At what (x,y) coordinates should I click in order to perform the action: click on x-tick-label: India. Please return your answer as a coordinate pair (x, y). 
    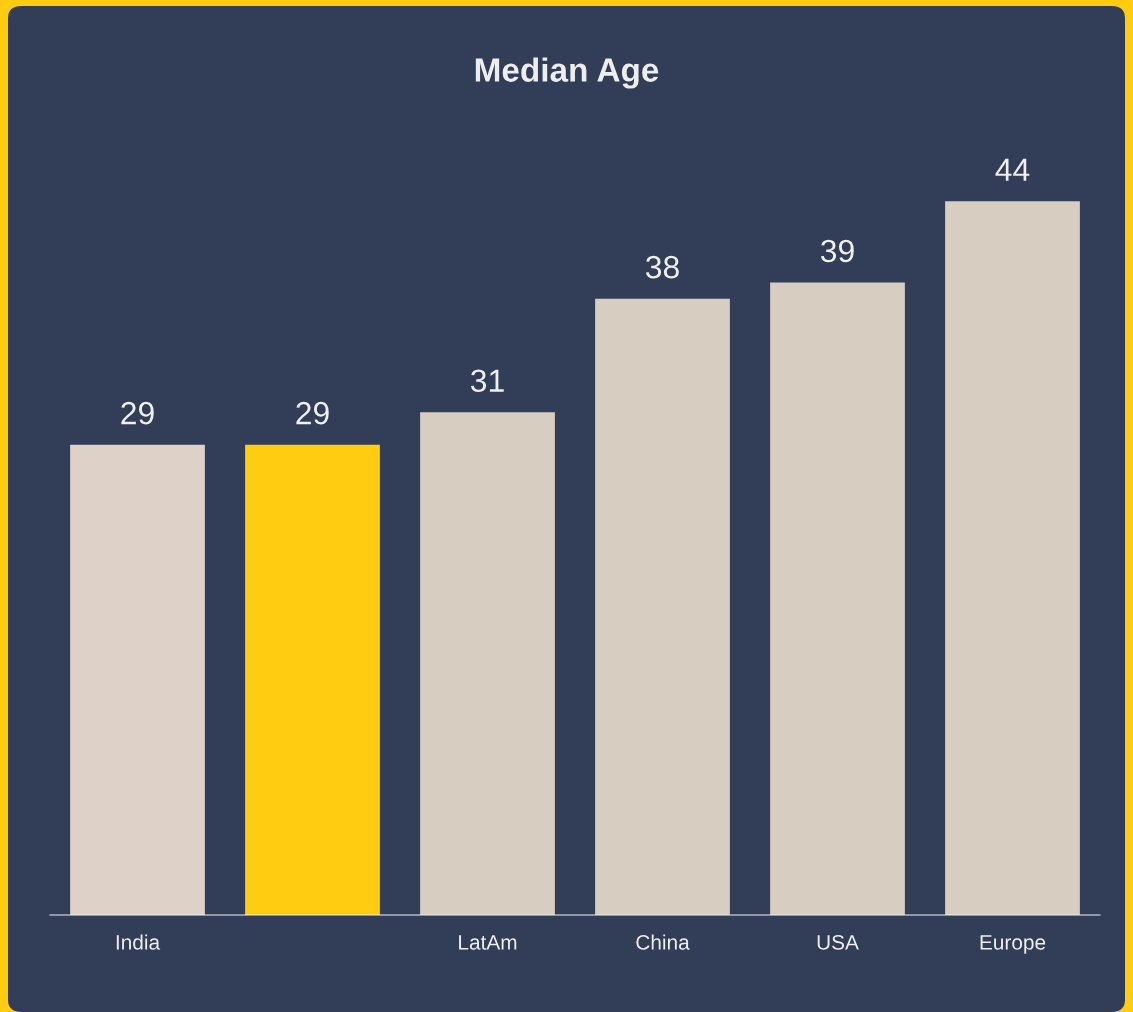
    Looking at the image, I should click on (138, 942).